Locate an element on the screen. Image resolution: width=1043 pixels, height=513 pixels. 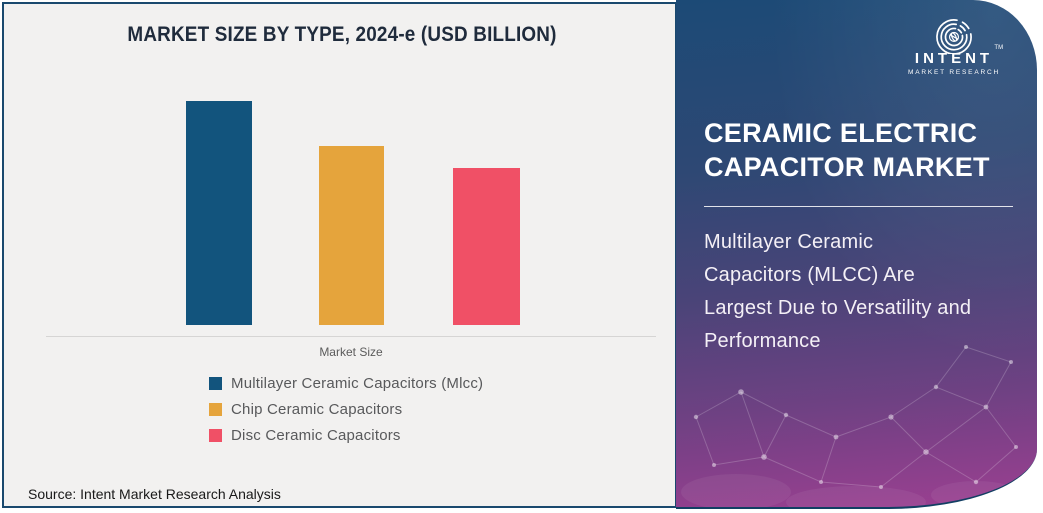
radar-globe-logo-icon is located at coordinates (954, 36).